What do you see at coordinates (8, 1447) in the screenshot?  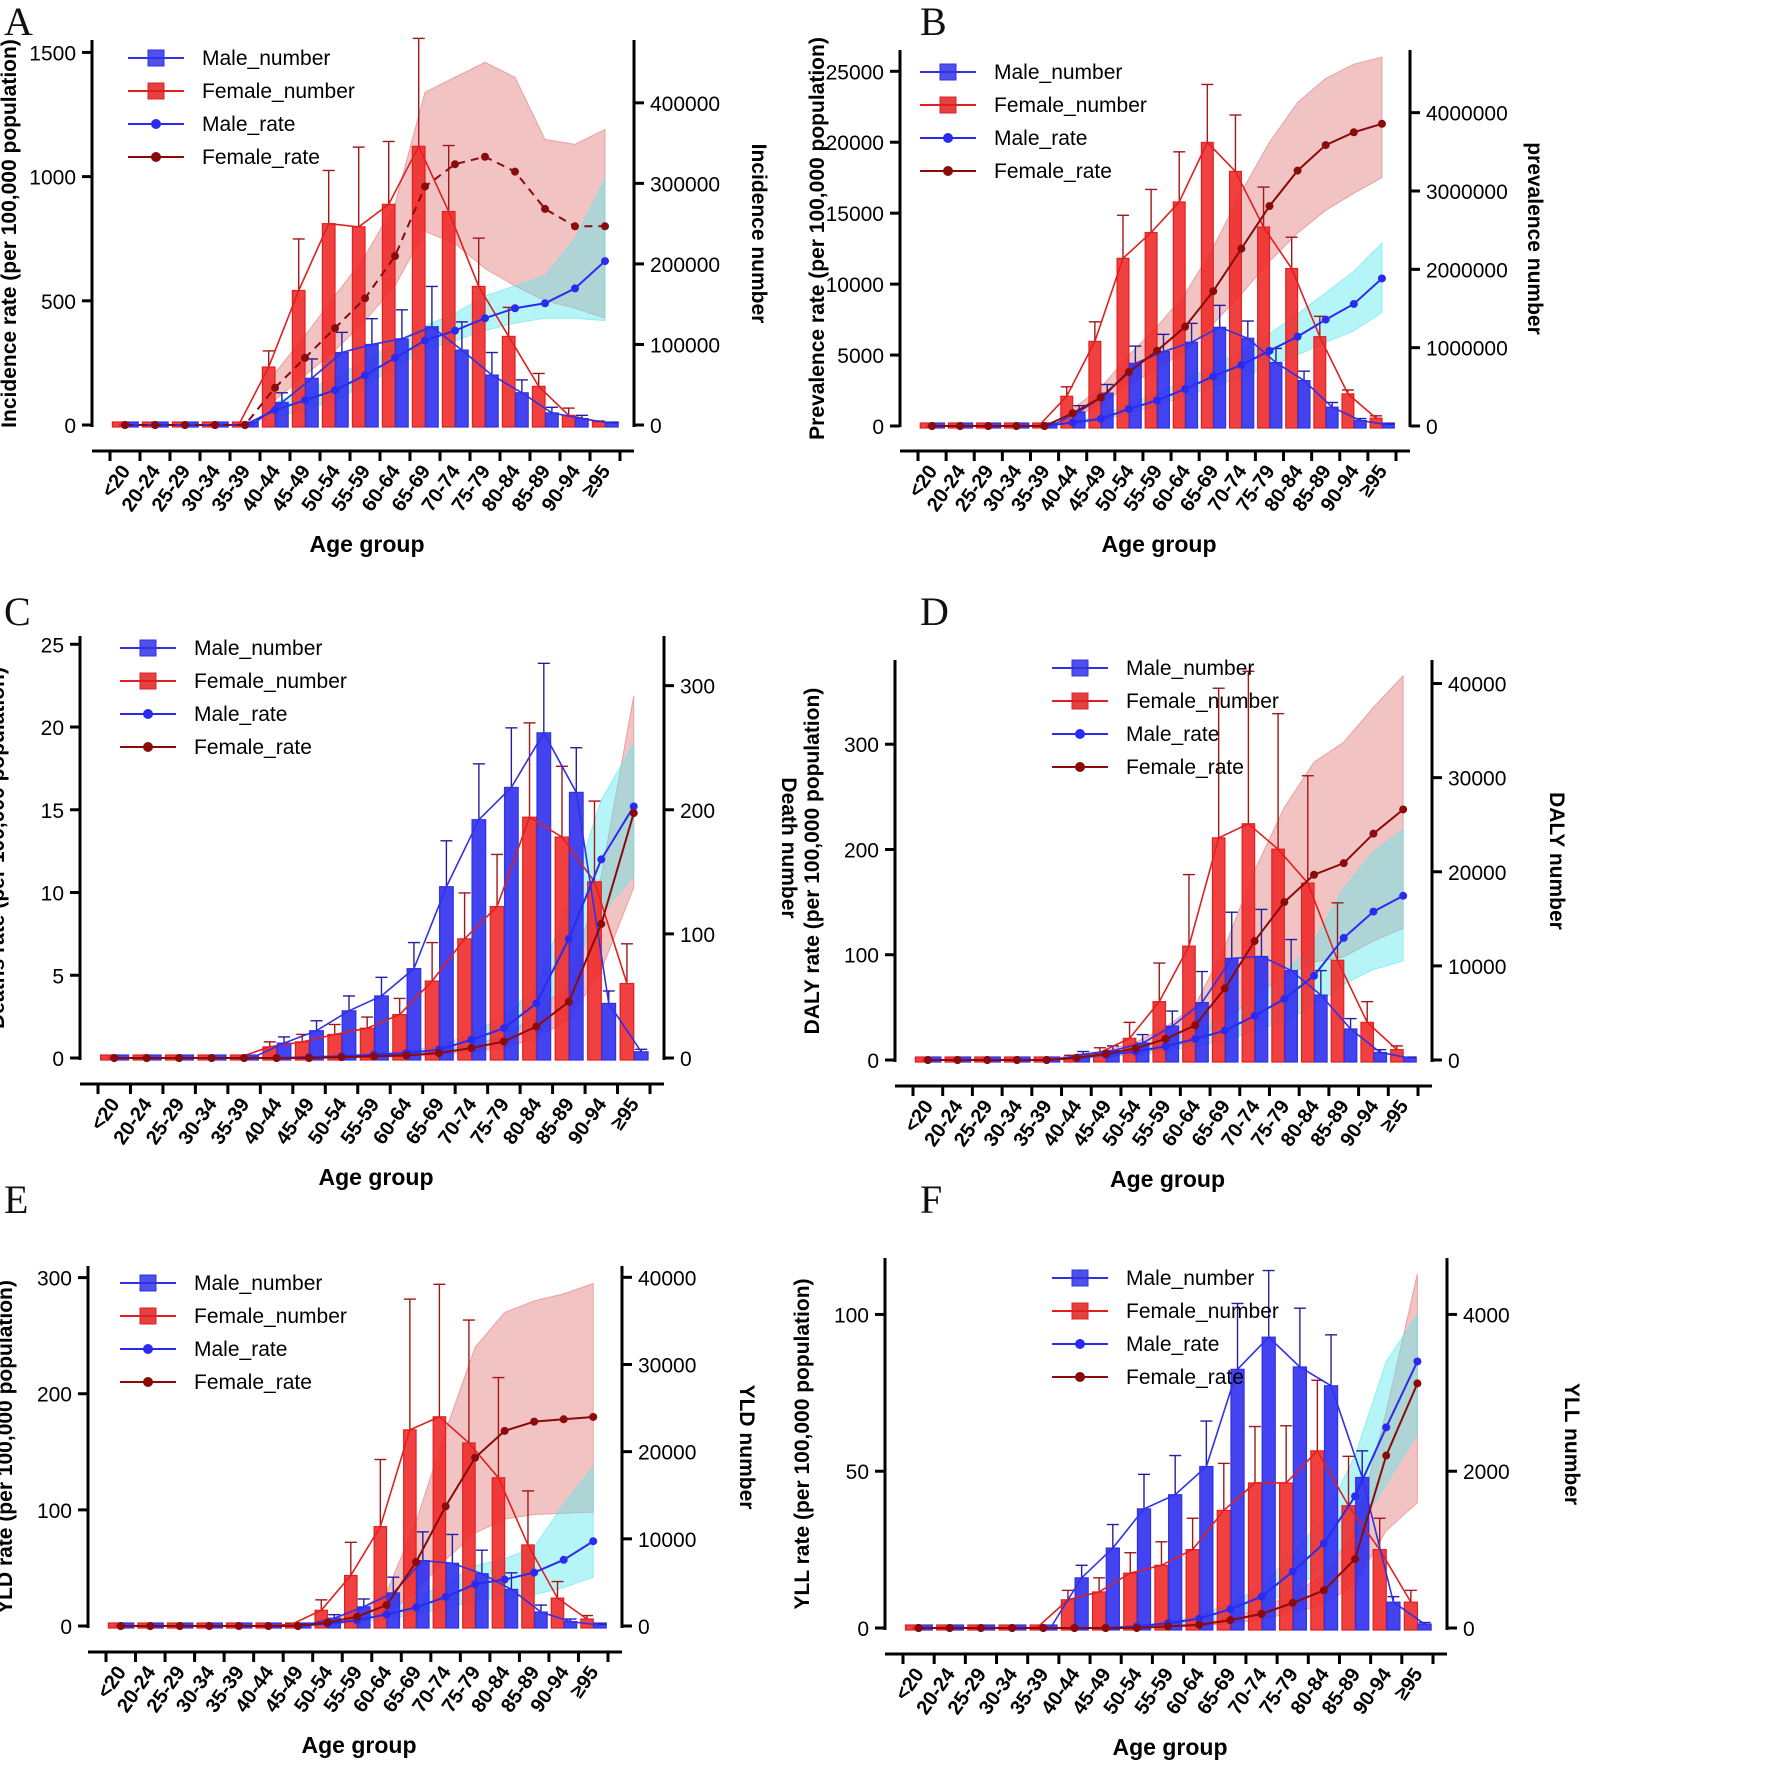 I see `left-axis-title: YLD rate (per 100,000 population)` at bounding box center [8, 1447].